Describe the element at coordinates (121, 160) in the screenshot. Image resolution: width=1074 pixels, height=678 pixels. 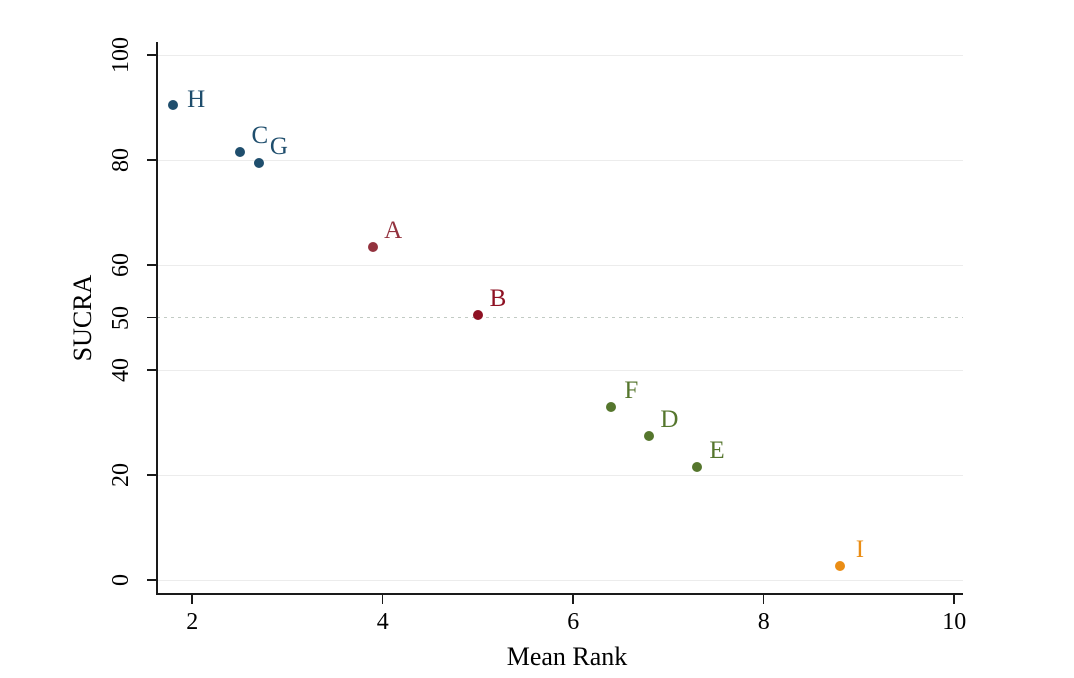
I see `y-tick-label-80: 80` at that location.